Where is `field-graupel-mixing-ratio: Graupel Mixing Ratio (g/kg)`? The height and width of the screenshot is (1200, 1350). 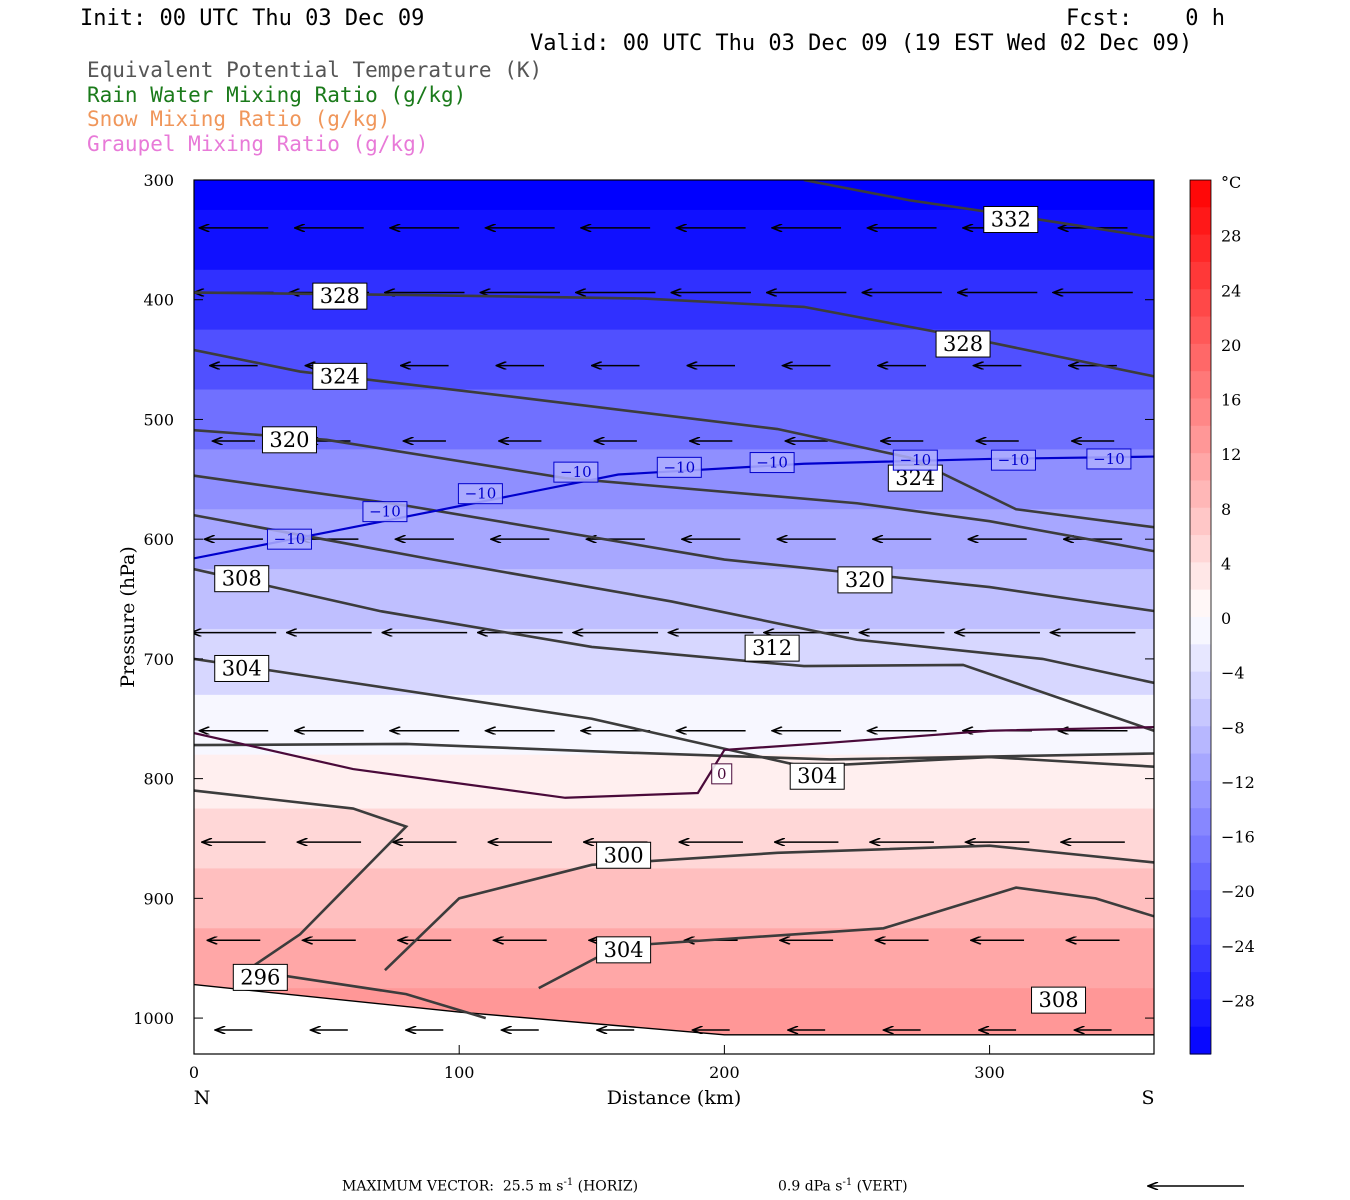 field-graupel-mixing-ratio: Graupel Mixing Ratio (g/kg) is located at coordinates (258, 144).